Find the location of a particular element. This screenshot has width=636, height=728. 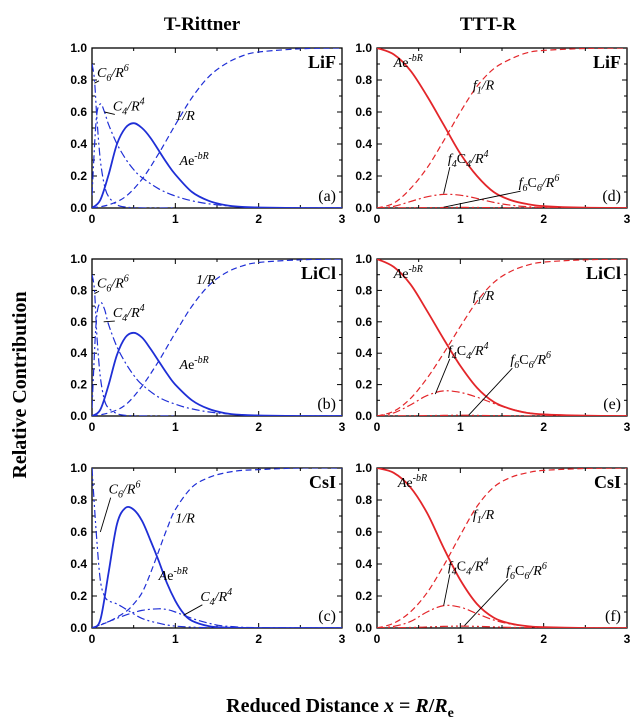

series-line-f1-r is located at coordinates (502, 337).